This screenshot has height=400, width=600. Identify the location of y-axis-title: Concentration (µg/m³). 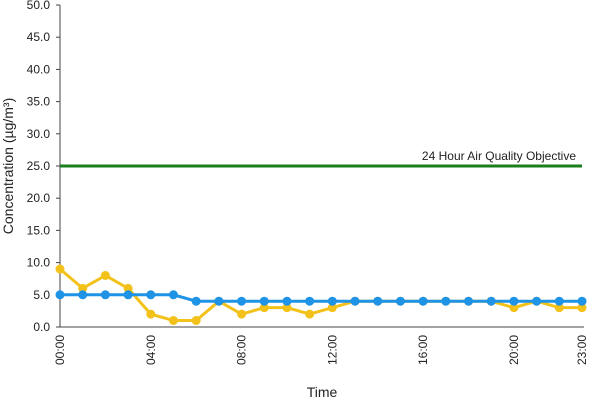
(8, 166).